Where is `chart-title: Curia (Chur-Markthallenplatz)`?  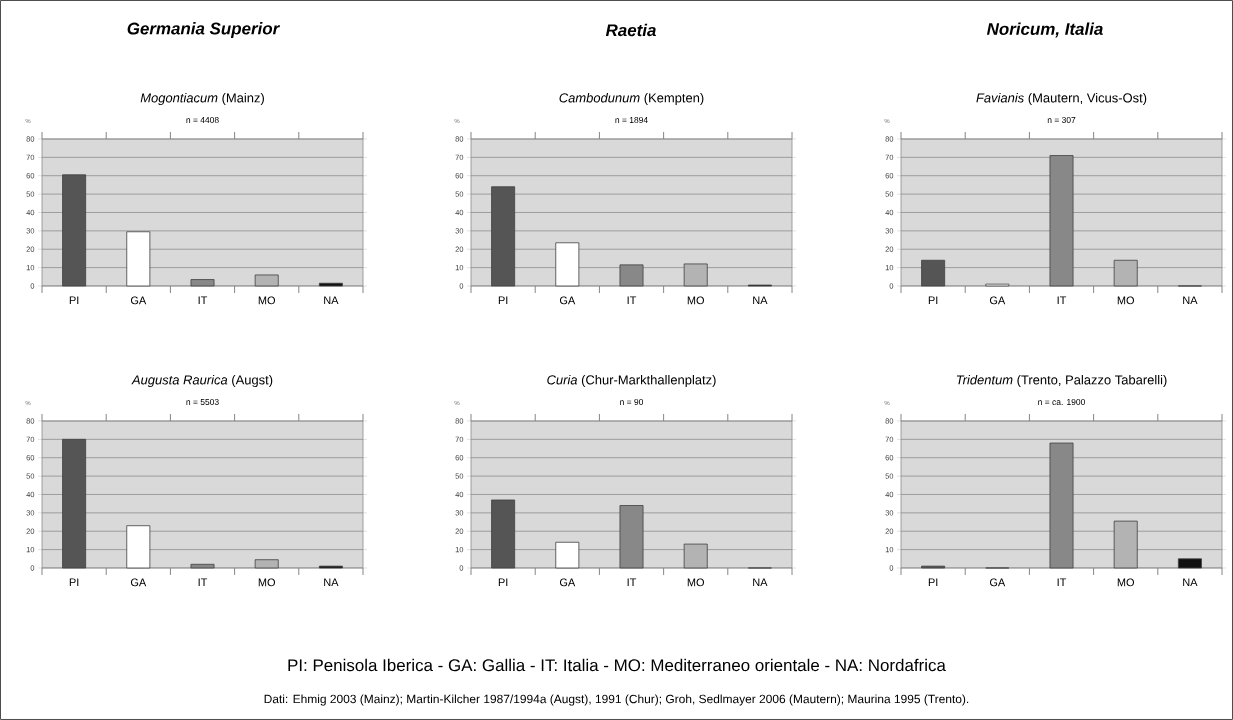
chart-title: Curia (Chur-Markthallenplatz) is located at coordinates (631, 381).